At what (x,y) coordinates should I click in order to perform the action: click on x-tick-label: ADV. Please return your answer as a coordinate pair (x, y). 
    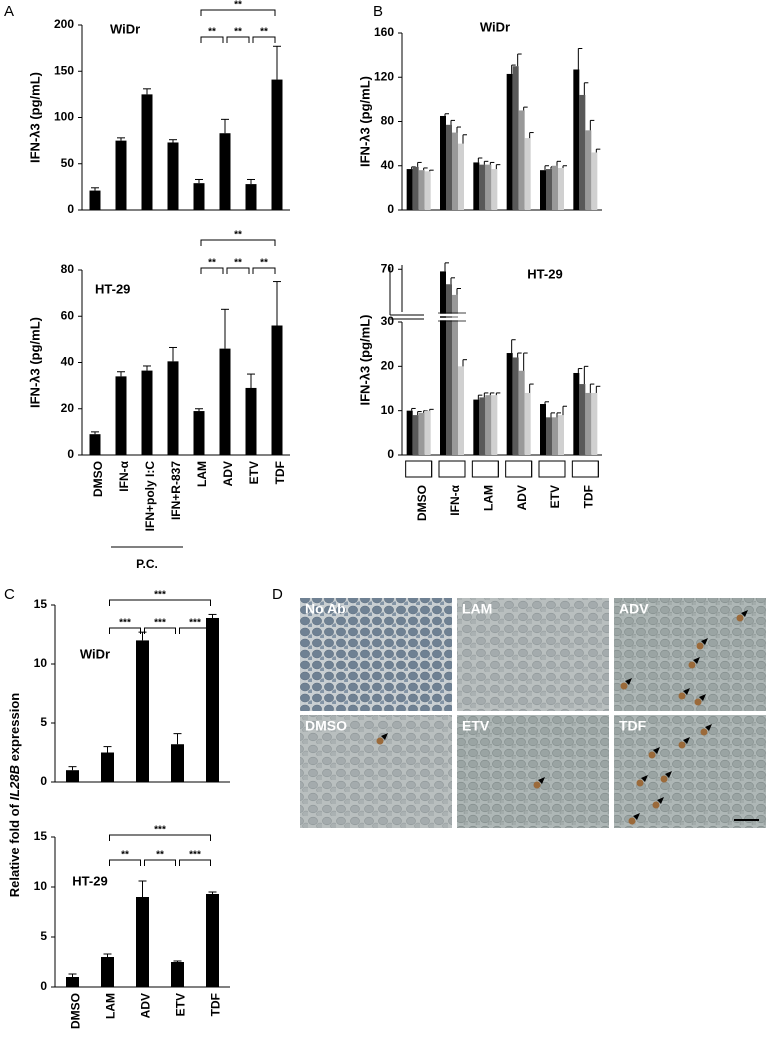
    Looking at the image, I should click on (228, 473).